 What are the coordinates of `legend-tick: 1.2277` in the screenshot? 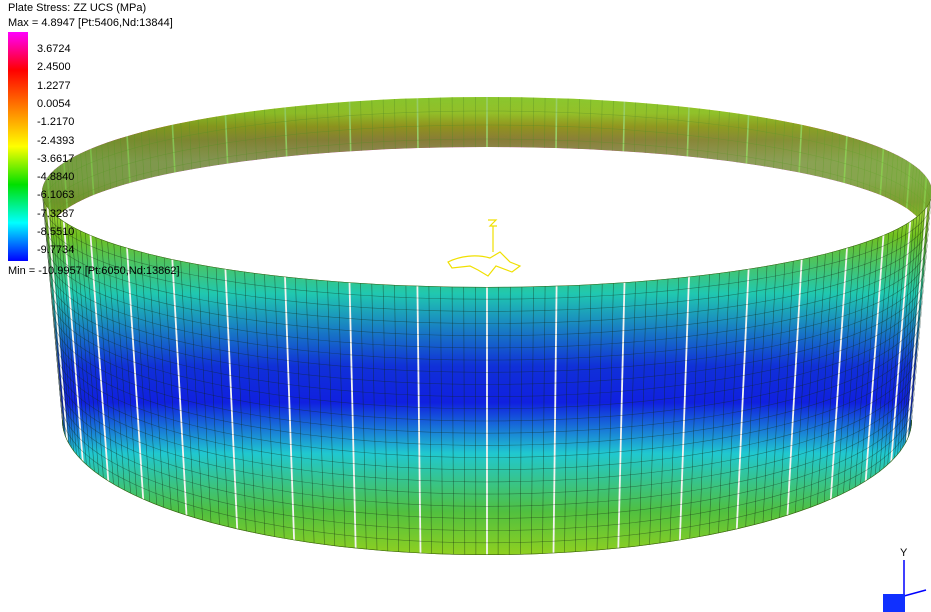 It's located at (54, 85).